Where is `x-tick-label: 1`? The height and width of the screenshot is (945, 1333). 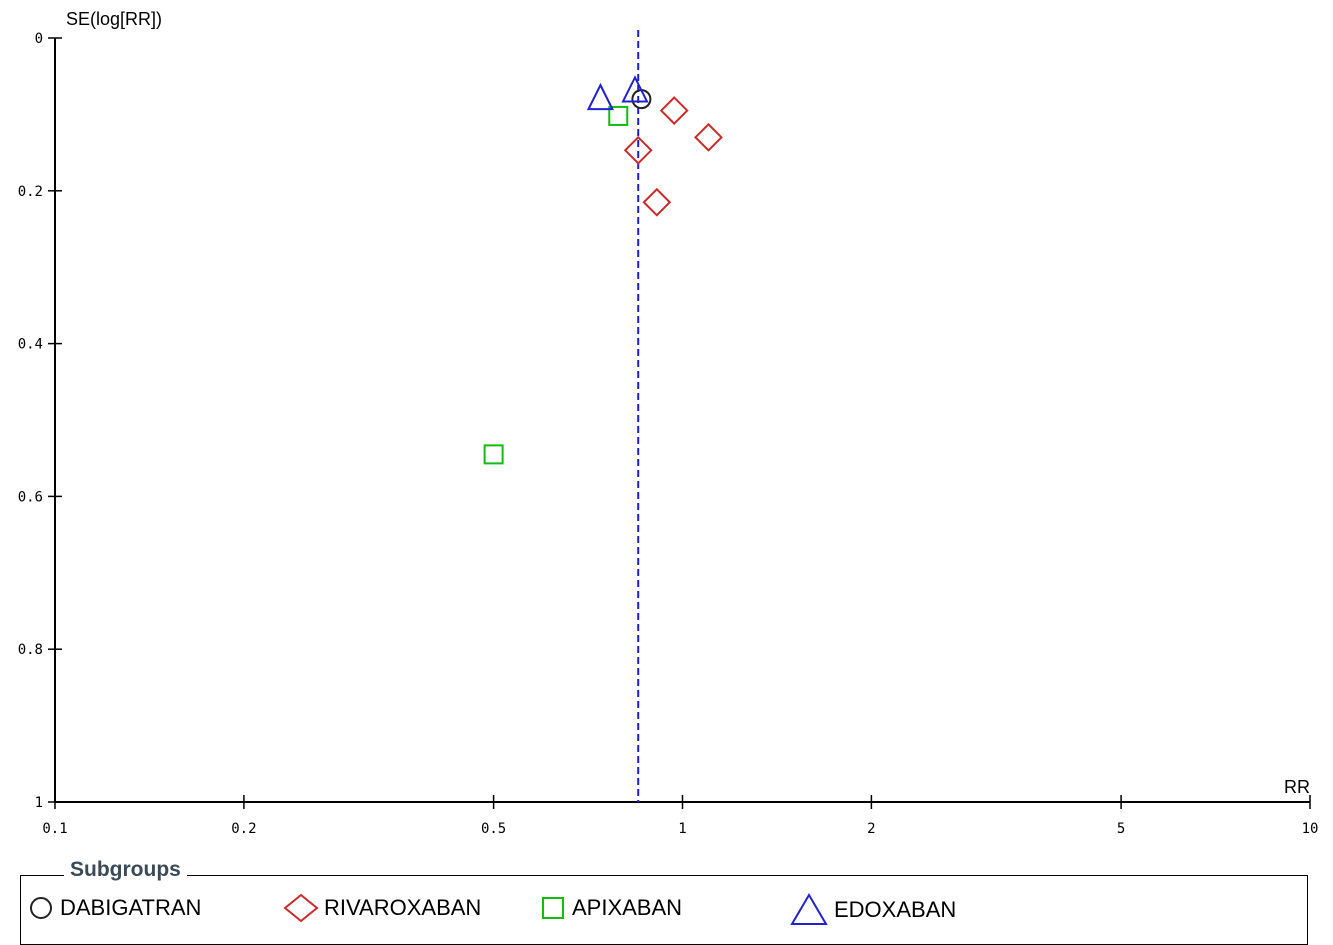 x-tick-label: 1 is located at coordinates (682, 829).